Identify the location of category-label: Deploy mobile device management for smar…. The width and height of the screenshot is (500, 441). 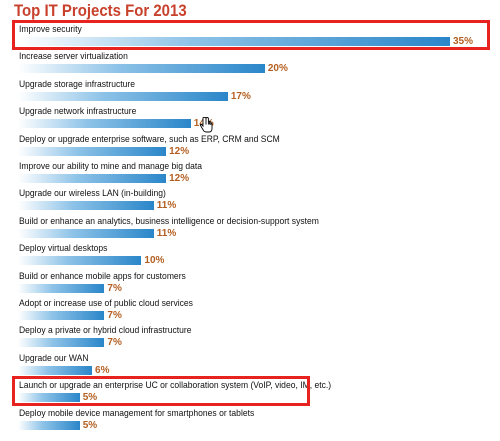
(137, 413).